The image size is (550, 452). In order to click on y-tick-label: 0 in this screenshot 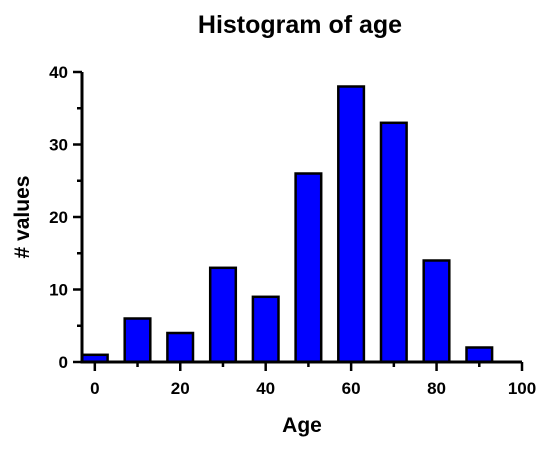, I will do `click(63, 362)`.